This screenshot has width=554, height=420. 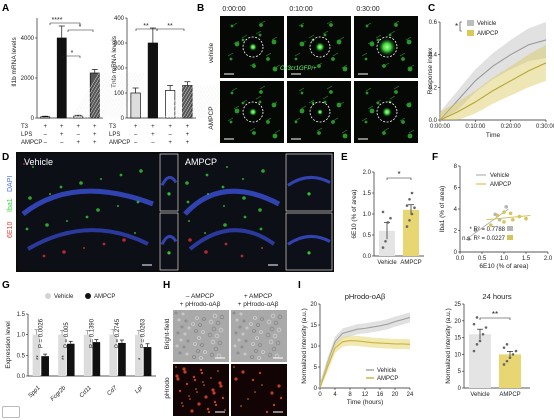 I want to click on g-legend-ampcp: AMPCP, so click(x=104, y=297).